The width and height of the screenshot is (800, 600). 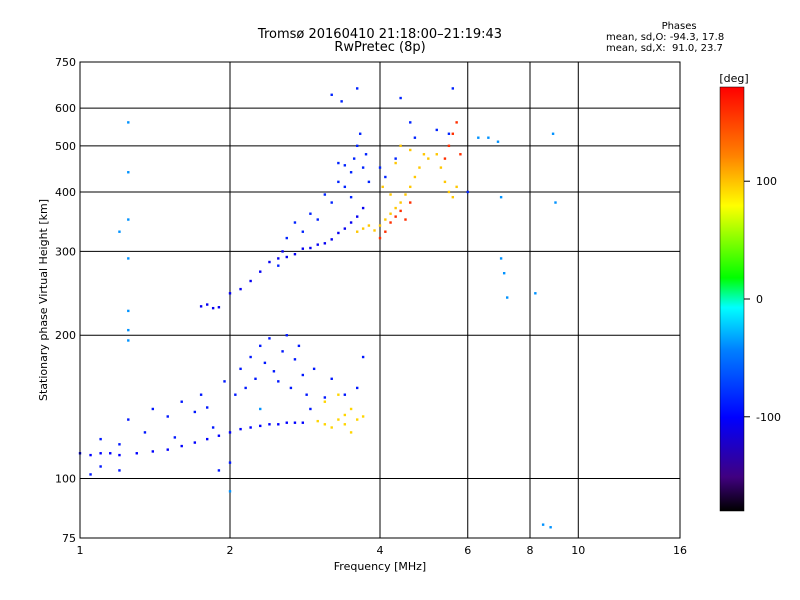 I want to click on phases-heading: Phases, so click(x=679, y=26).